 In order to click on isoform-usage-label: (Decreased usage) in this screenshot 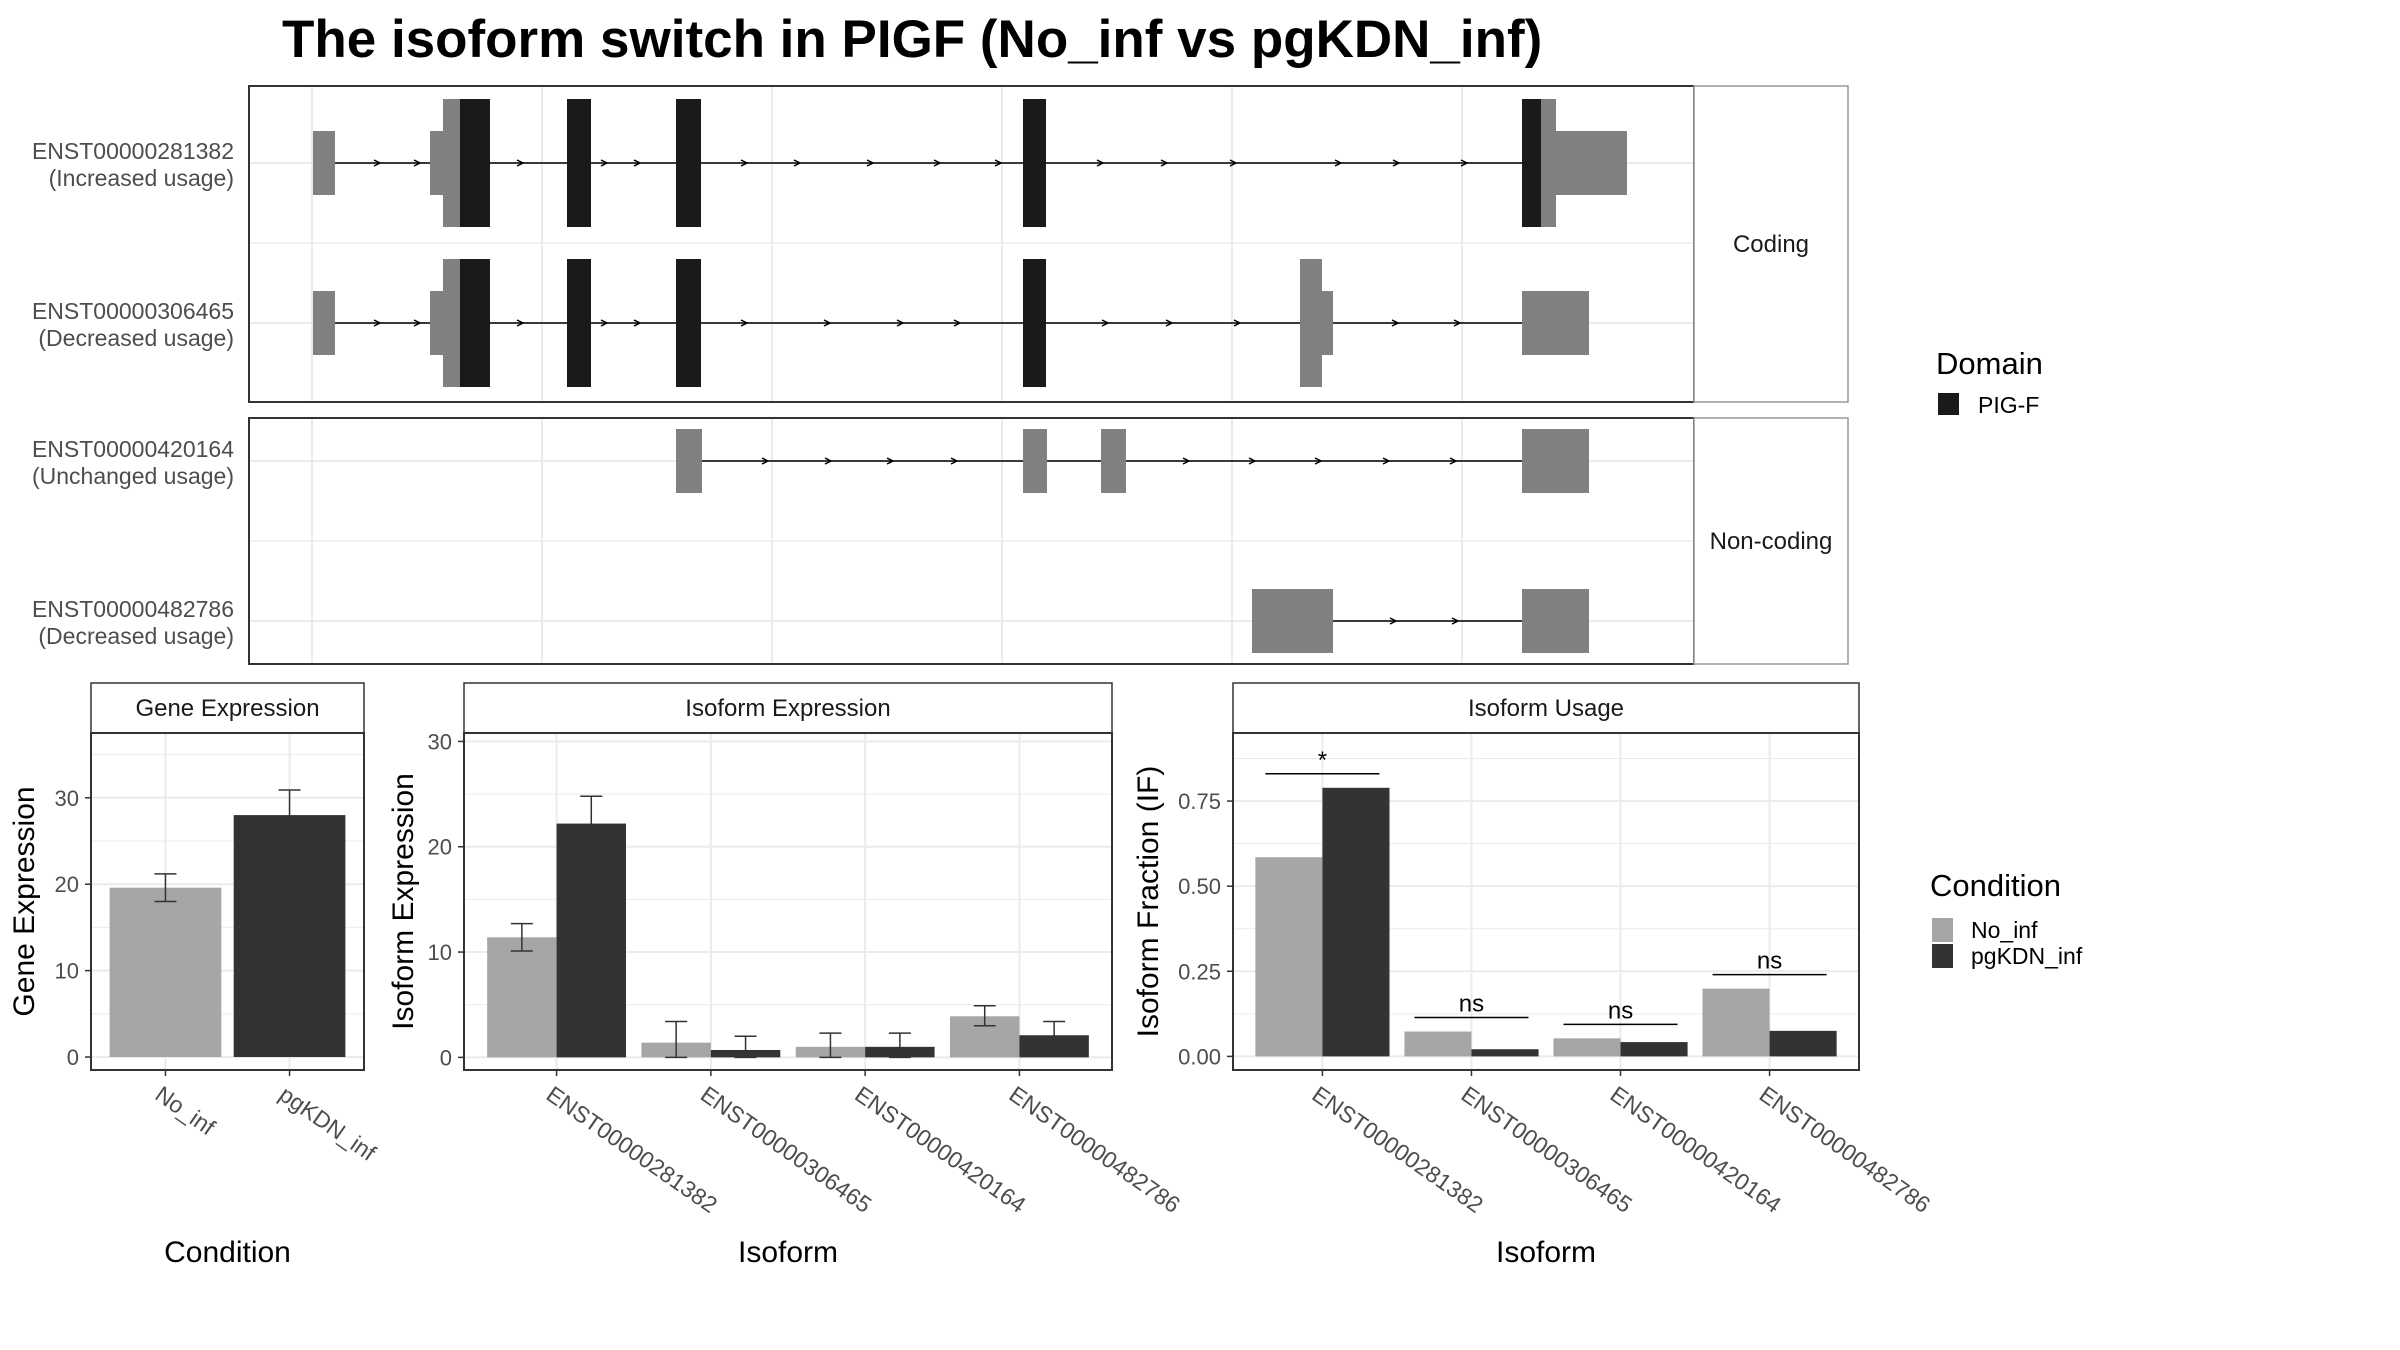, I will do `click(136, 338)`.